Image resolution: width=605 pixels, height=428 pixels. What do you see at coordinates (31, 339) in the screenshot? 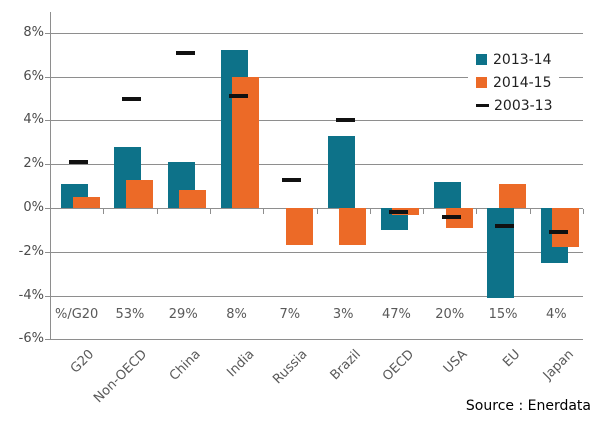
I see `y-axis-label: -6%` at bounding box center [31, 339].